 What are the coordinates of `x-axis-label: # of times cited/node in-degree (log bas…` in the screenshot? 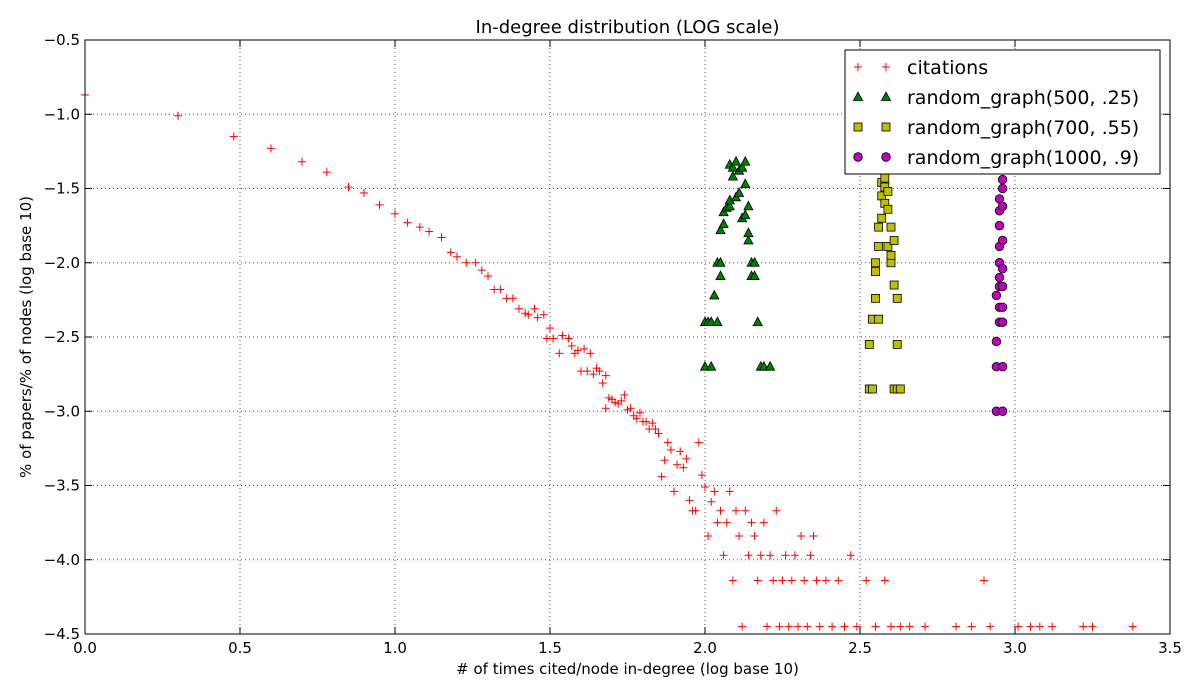 It's located at (627, 669).